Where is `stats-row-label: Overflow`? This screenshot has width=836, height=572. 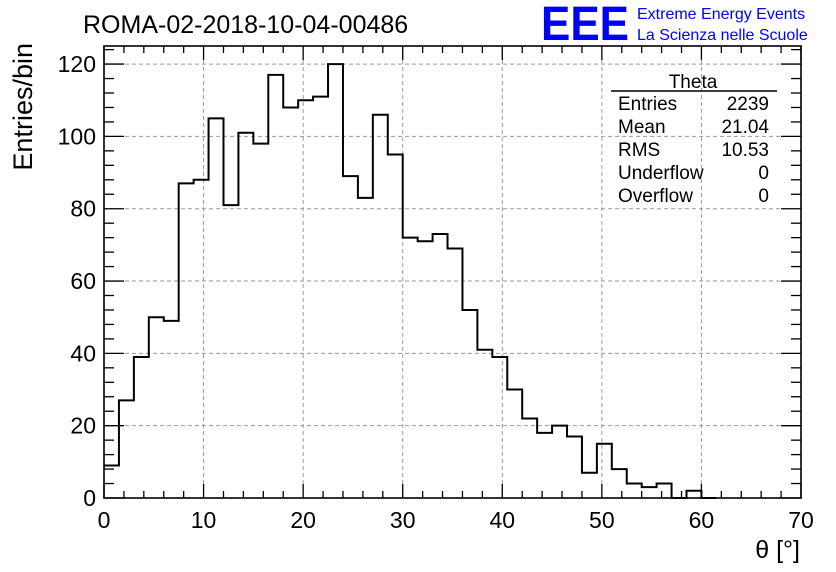
stats-row-label: Overflow is located at coordinates (655, 196).